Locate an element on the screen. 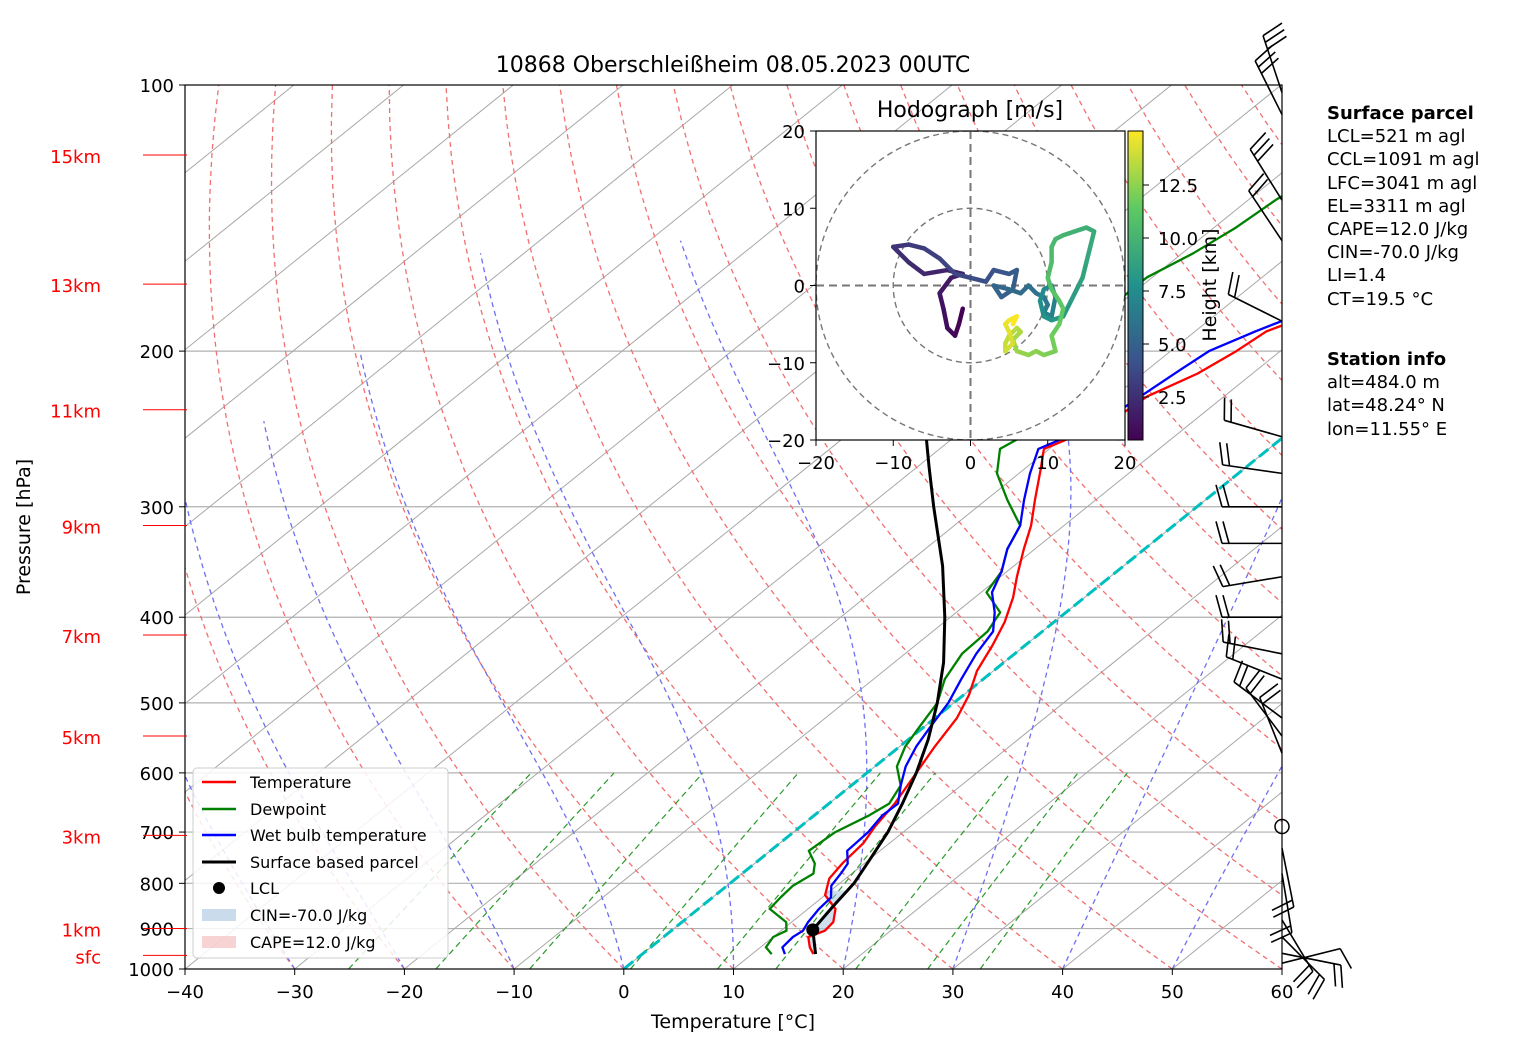 This screenshot has height=1054, width=1517. y-tick-label: 300 is located at coordinates (157, 508).